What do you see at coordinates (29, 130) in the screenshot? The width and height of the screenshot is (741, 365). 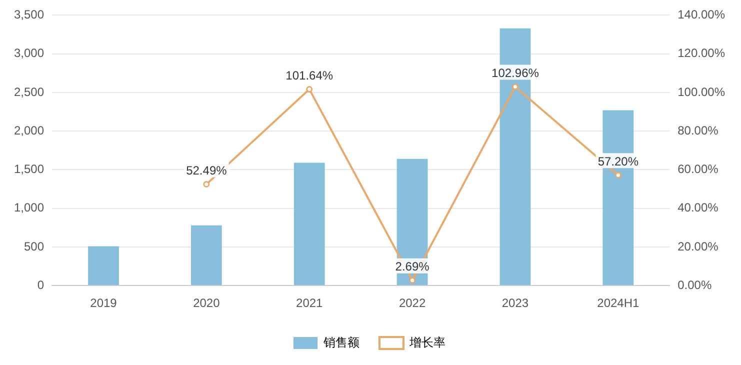 I see `y-tick-label: 2,000` at bounding box center [29, 130].